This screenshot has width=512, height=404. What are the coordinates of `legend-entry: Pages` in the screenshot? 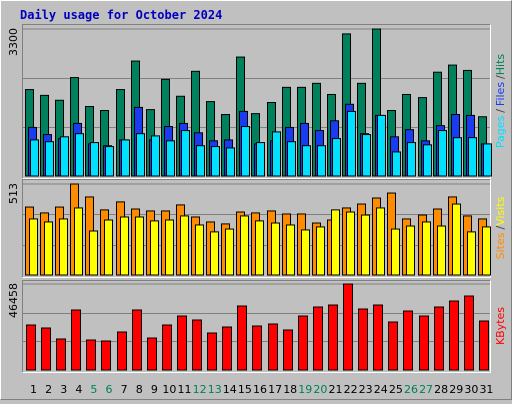 It's located at (500, 132).